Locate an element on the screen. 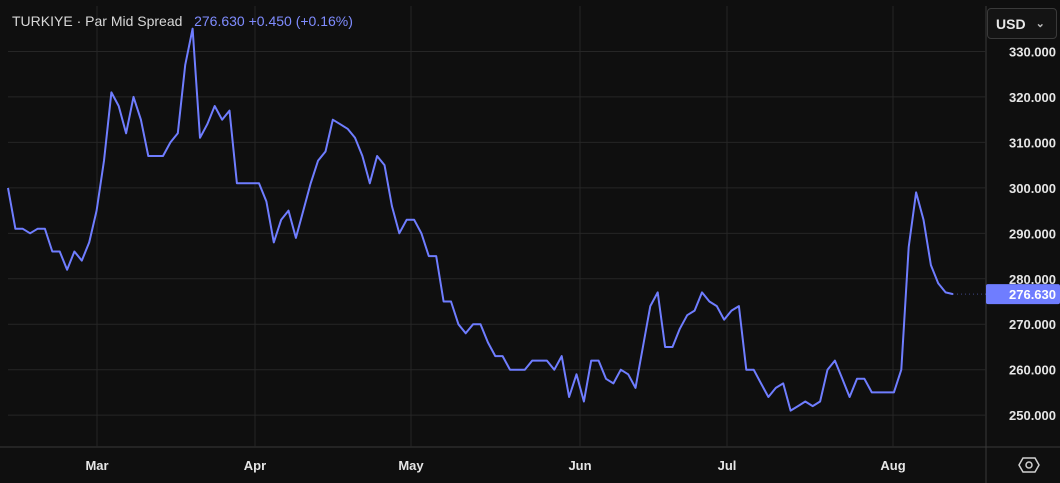 The image size is (1060, 483). y-tick-label: 320.000 is located at coordinates (1032, 97).